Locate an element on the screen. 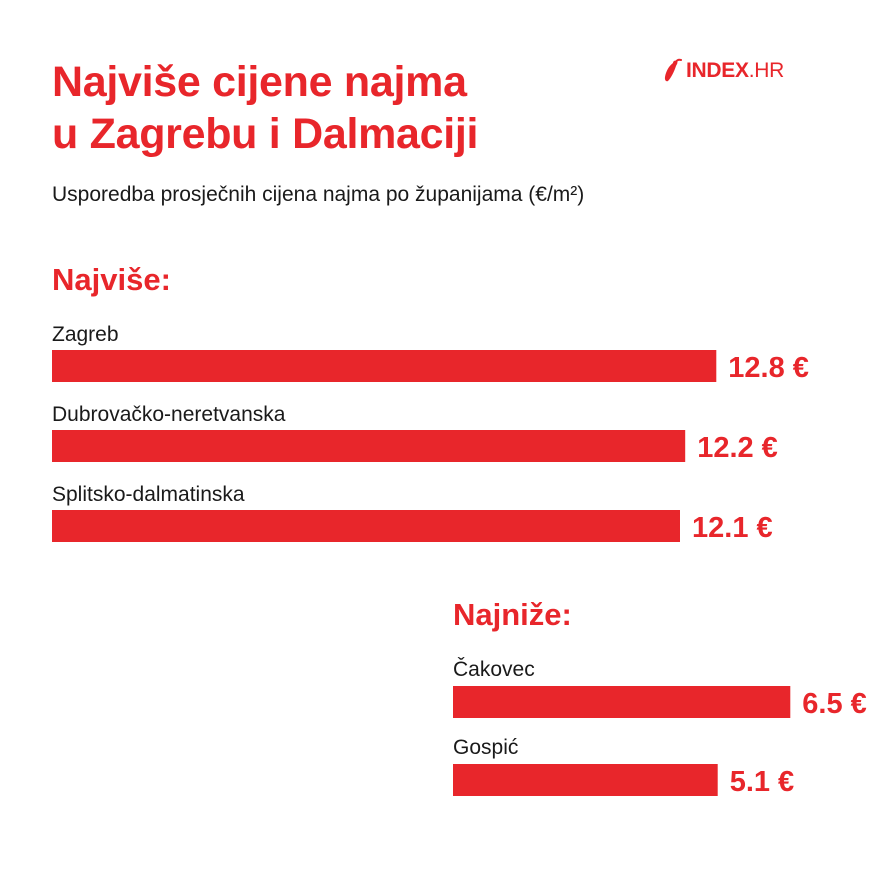 This screenshot has height=870, width=870. value-label: 12.2 € is located at coordinates (737, 448).